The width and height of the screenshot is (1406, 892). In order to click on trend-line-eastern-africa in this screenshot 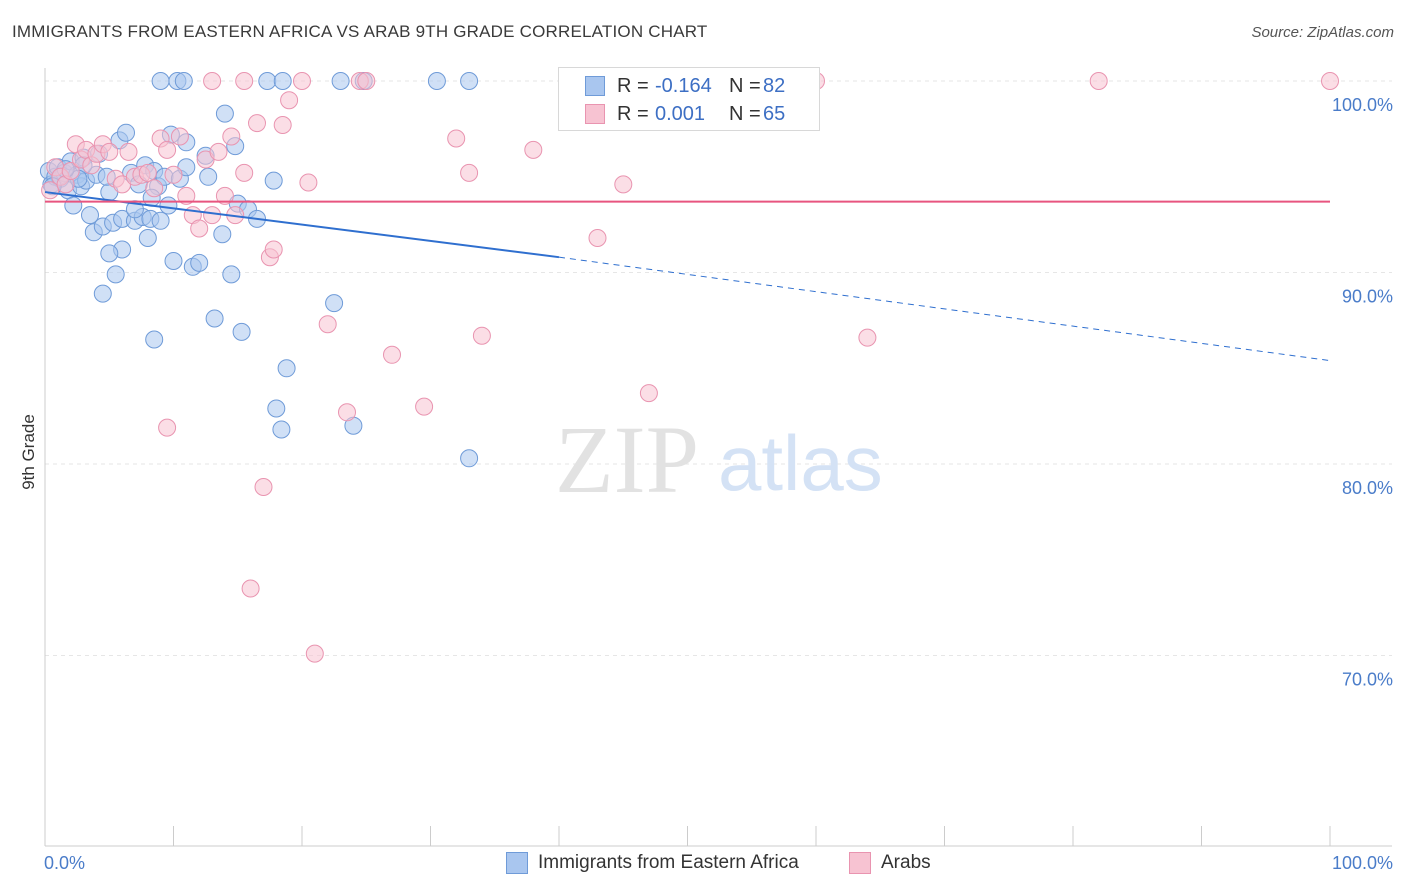, I will do `click(302, 225)`.